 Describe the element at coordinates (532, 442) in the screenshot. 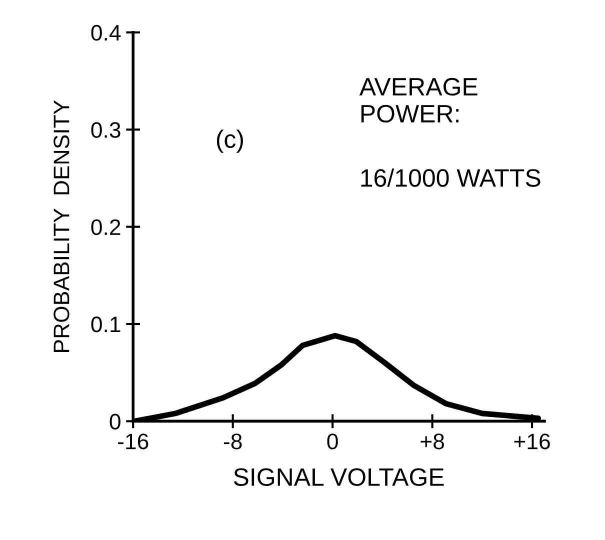

I see `x-tick-label: +16` at that location.